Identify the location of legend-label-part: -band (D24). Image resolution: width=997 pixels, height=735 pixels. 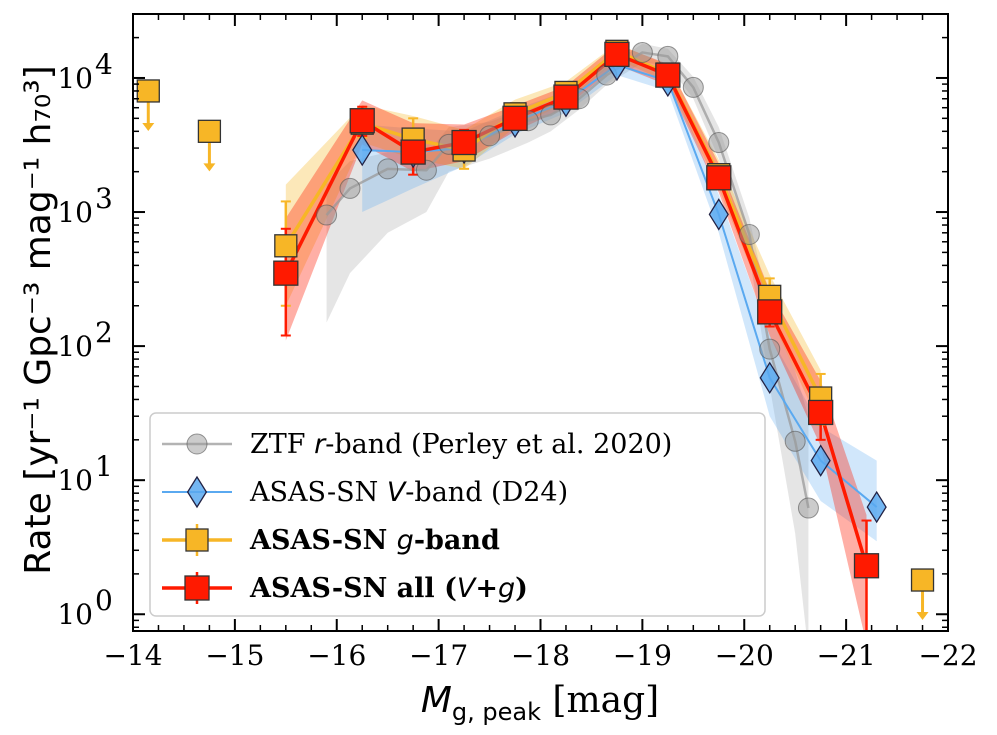
(486, 492).